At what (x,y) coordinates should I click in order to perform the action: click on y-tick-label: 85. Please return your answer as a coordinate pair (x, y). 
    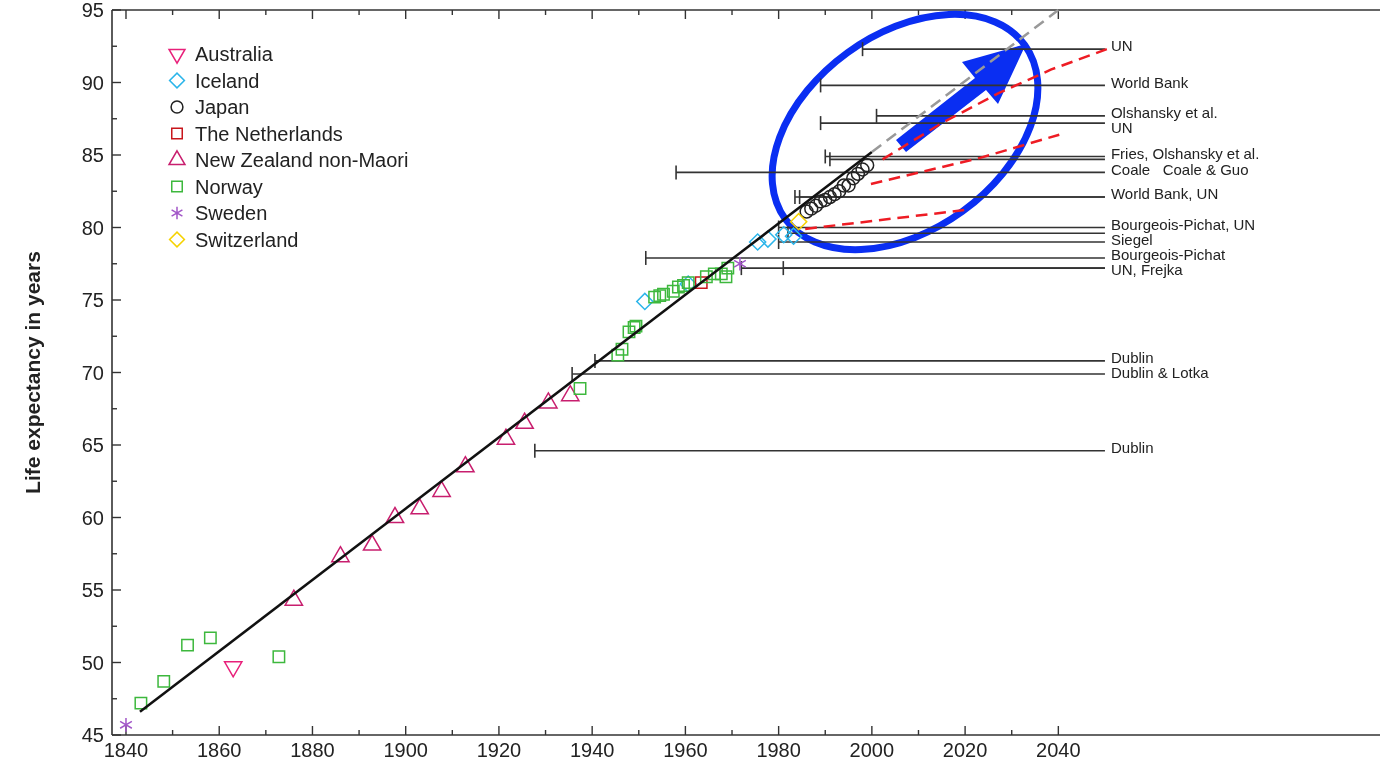
    Looking at the image, I should click on (92, 155).